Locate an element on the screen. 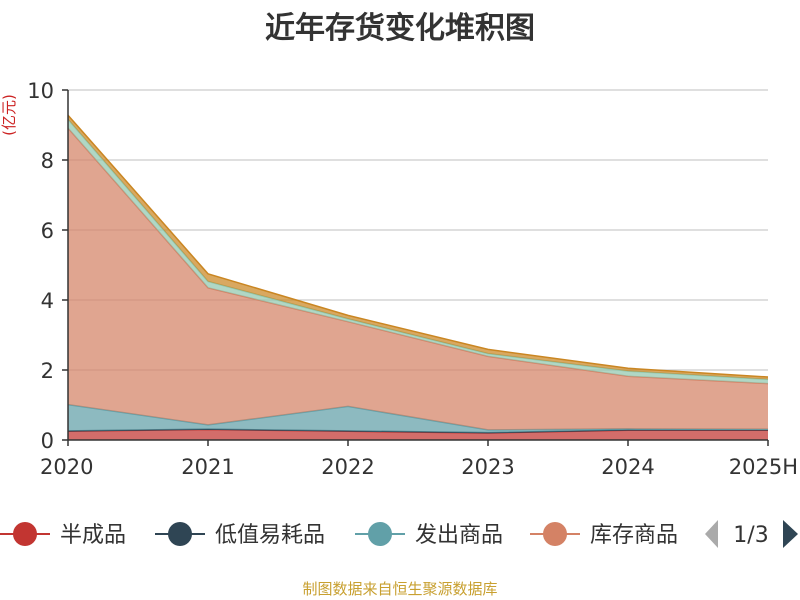  legend-page-indicator: 1/3 is located at coordinates (750, 535).